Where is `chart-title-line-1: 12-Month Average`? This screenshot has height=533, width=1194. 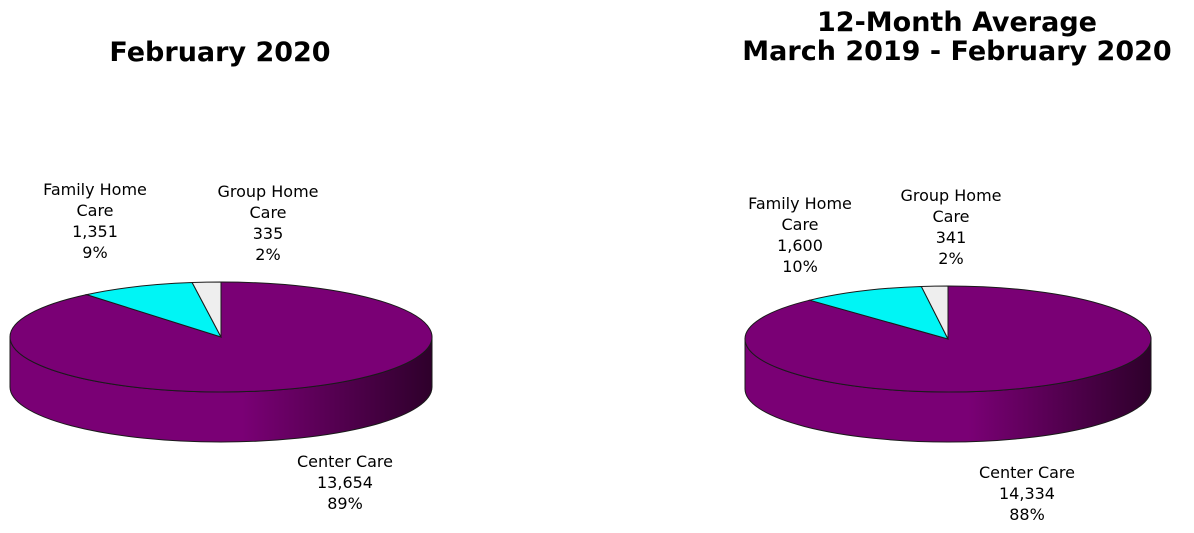 chart-title-line-1: 12-Month Average is located at coordinates (957, 22).